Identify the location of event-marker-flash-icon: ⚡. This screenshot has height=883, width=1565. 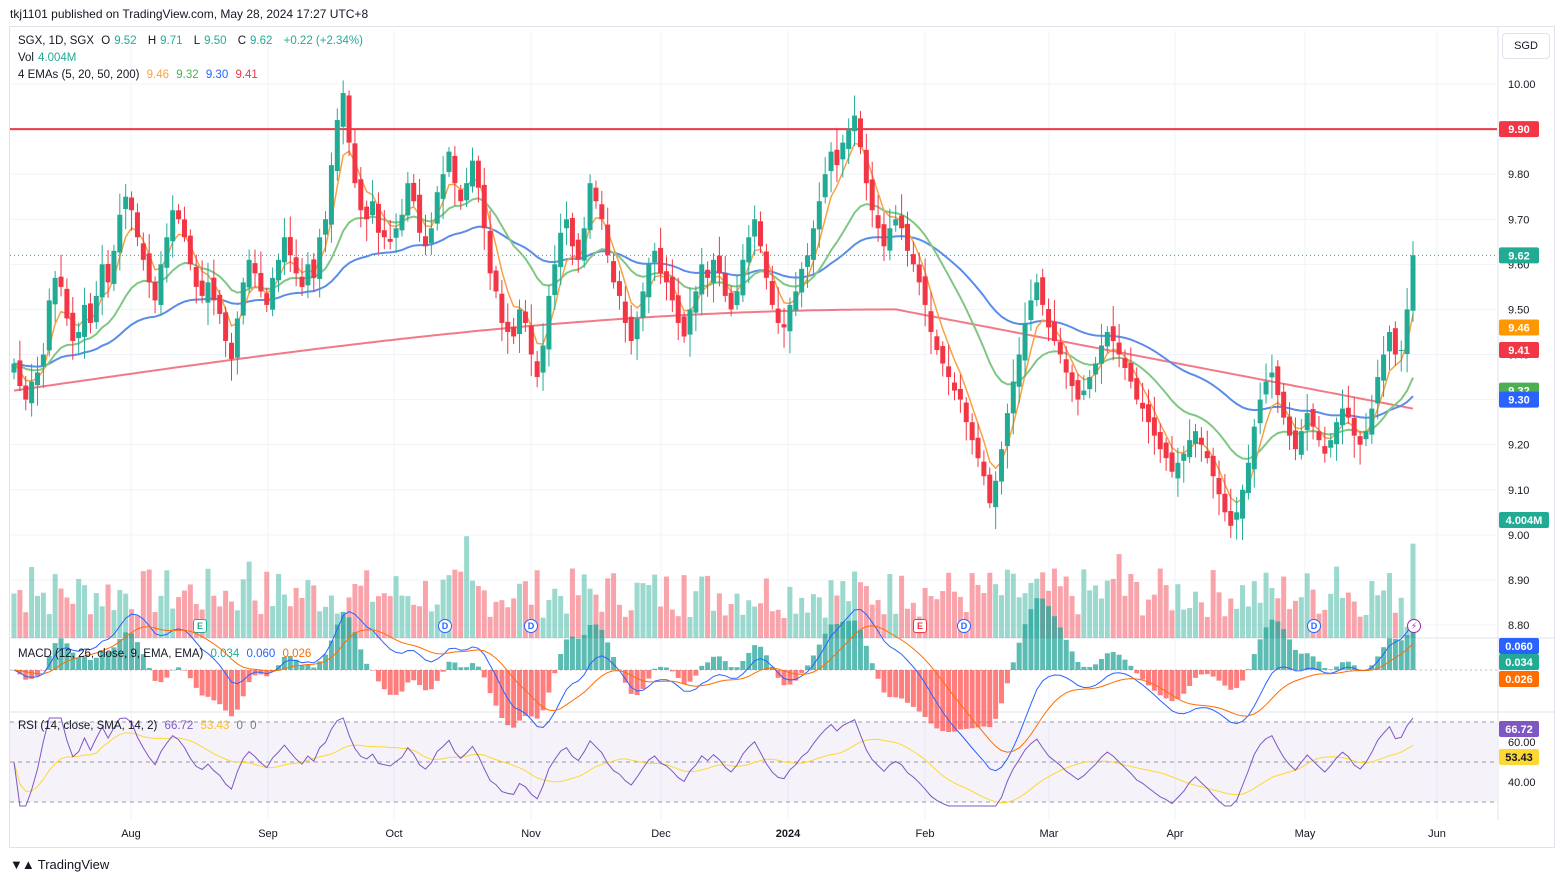
(1414, 626).